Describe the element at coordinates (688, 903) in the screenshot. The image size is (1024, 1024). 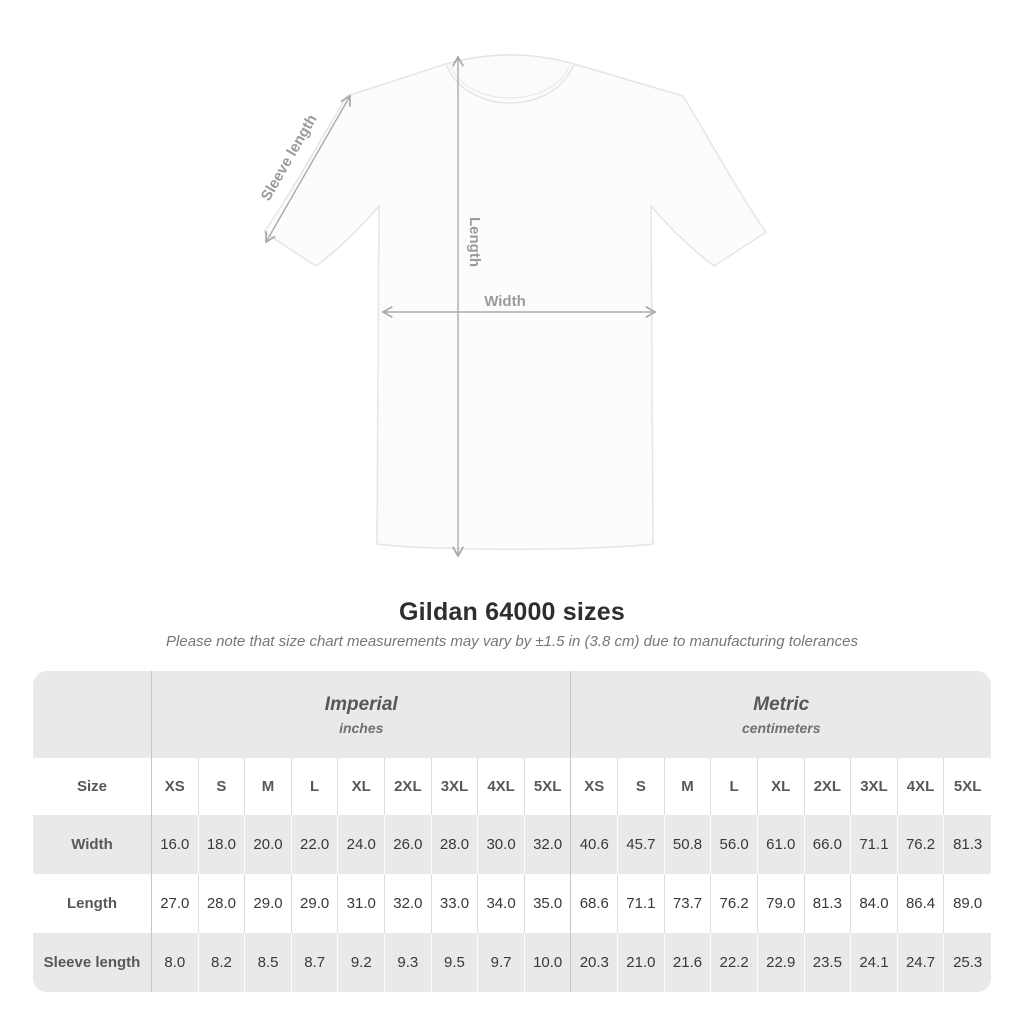
I see `value-cell: 73.7` at that location.